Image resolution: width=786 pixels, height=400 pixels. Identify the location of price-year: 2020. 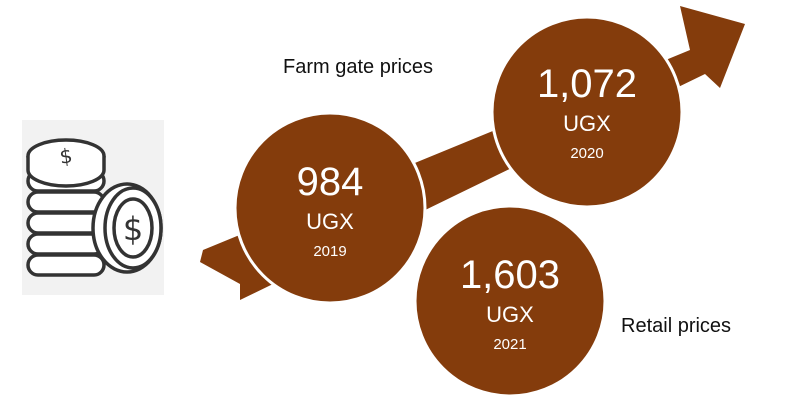
(587, 153).